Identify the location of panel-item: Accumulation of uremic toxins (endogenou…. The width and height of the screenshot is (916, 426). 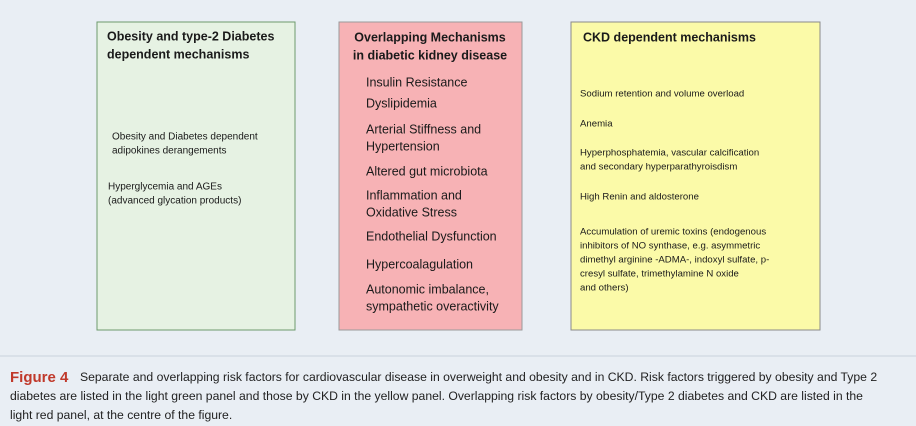
(673, 232).